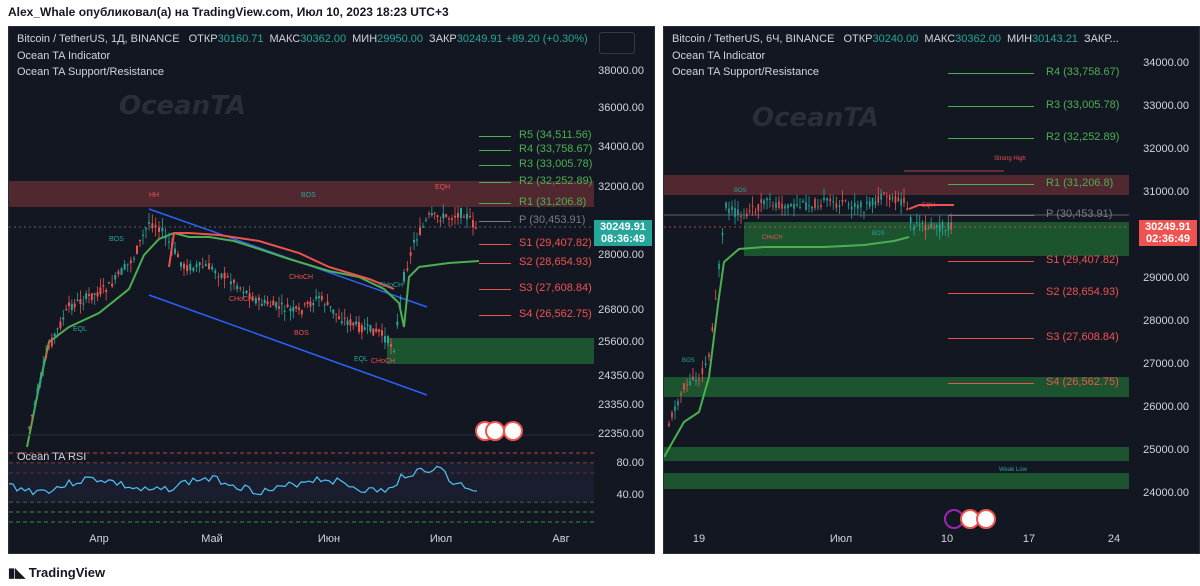 The height and width of the screenshot is (586, 1200). What do you see at coordinates (52, 457) in the screenshot?
I see `rsi-indicator-label: Ocean TA RSI` at bounding box center [52, 457].